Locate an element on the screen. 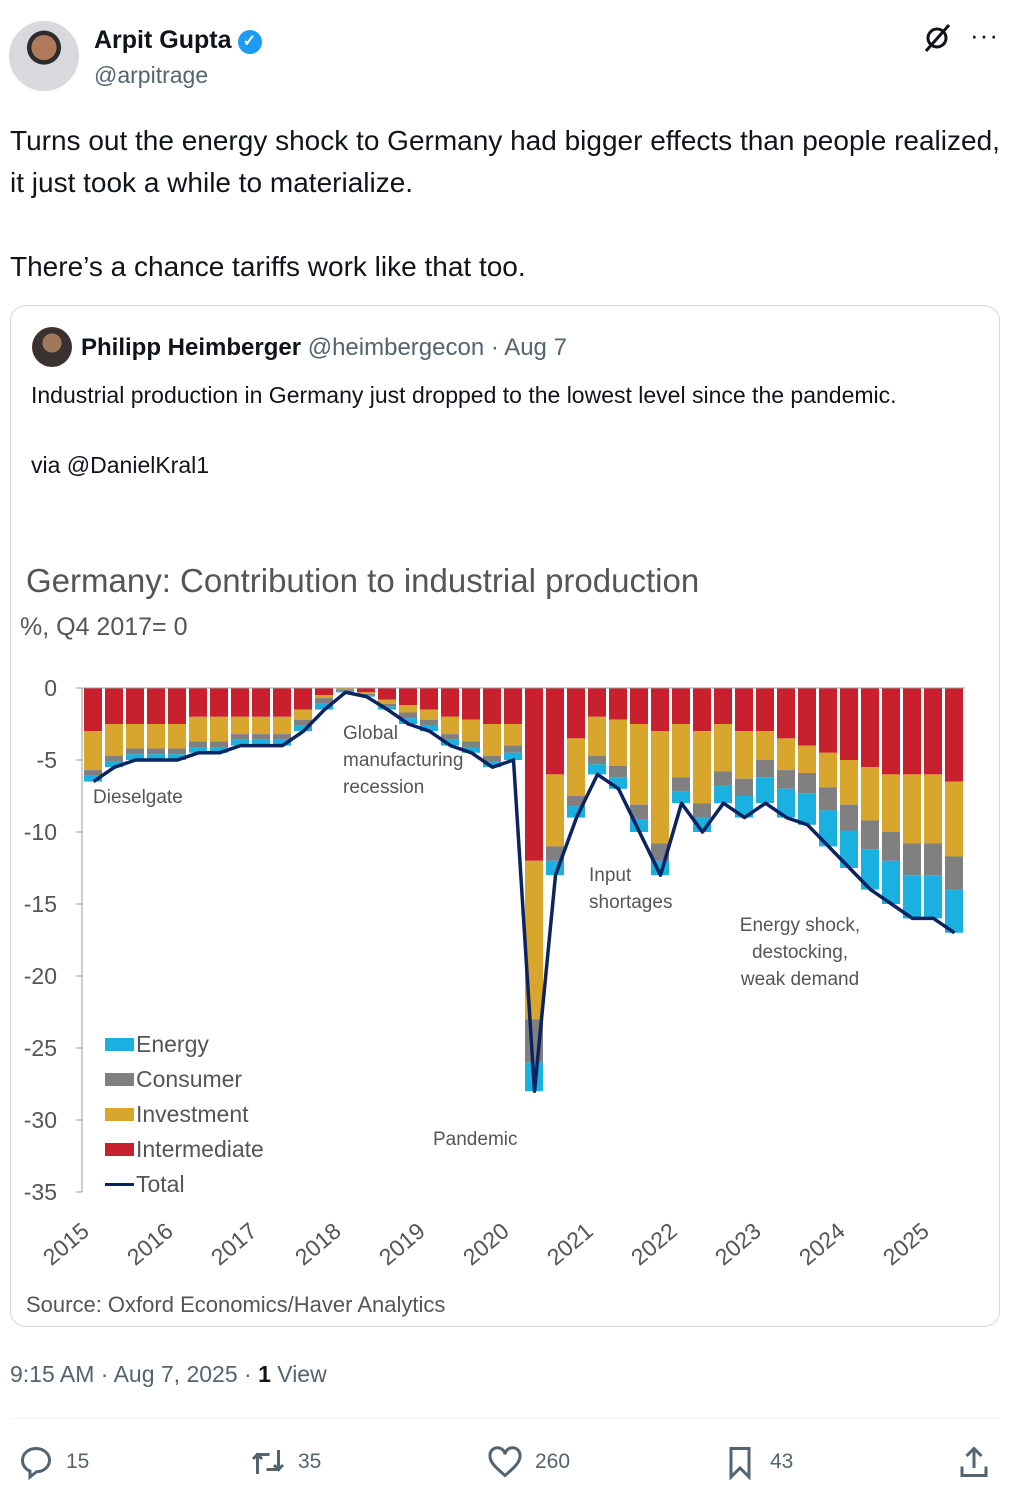  y-tick-label: -5 is located at coordinates (47, 760).